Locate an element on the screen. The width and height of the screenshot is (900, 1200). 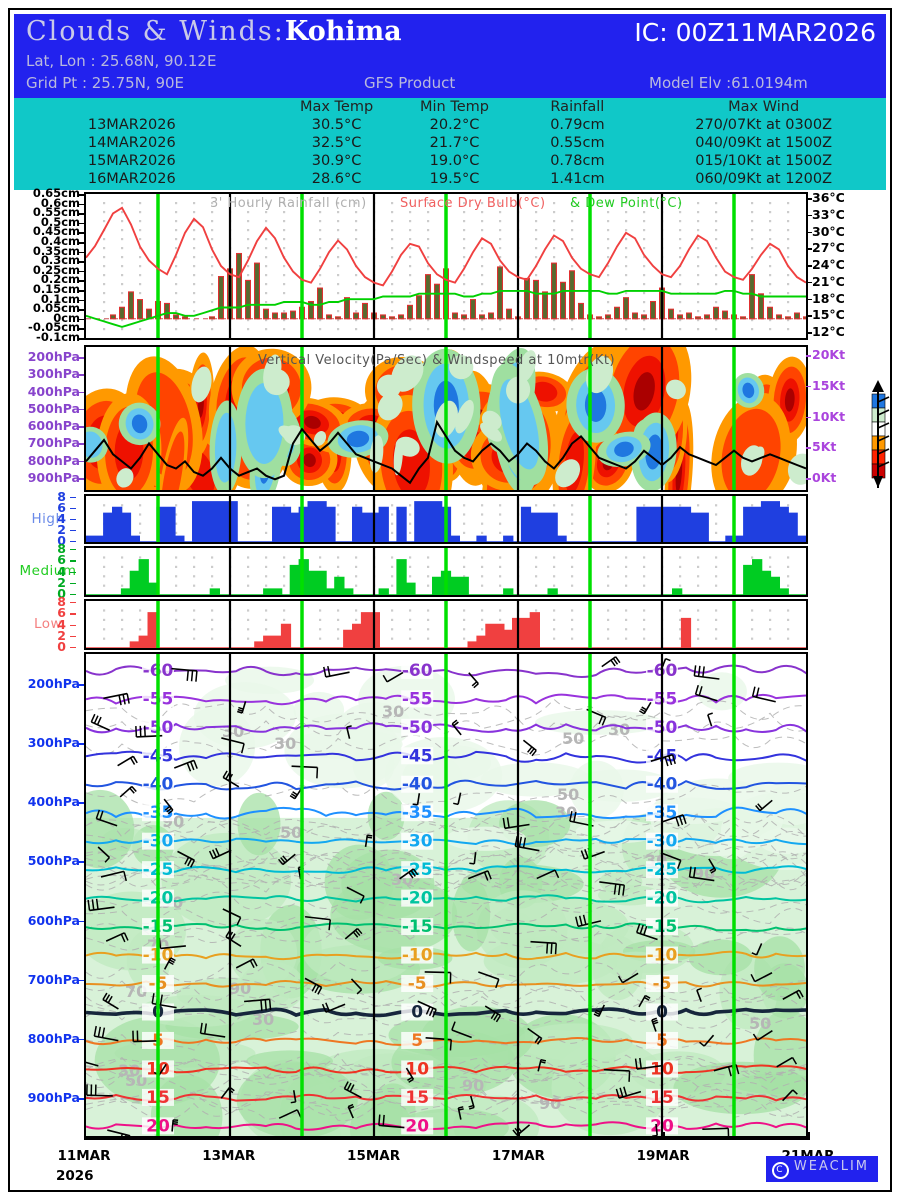
title-prefix: Clouds & Winds: is located at coordinates (155, 31).